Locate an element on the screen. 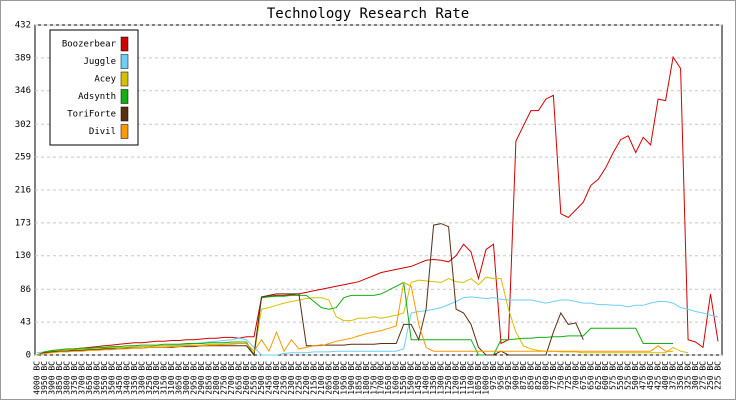 This screenshot has height=400, width=736. x-tick-label: 2250 BC is located at coordinates (298, 378).